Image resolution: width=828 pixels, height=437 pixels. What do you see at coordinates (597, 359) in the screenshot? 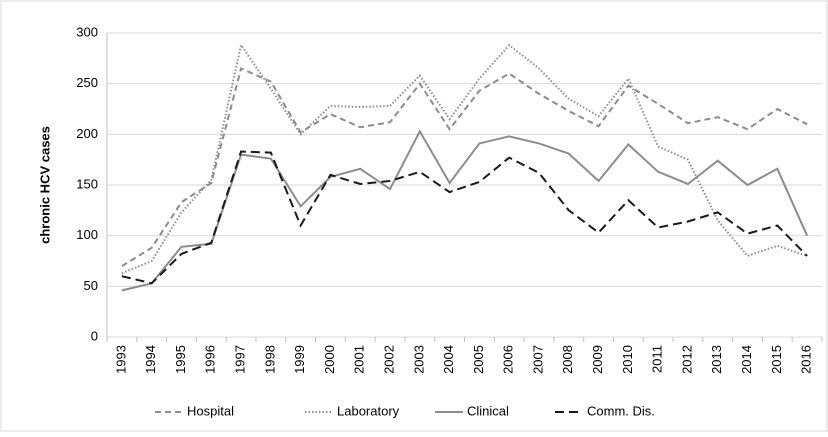
I see `x-tick-label: 2009` at bounding box center [597, 359].